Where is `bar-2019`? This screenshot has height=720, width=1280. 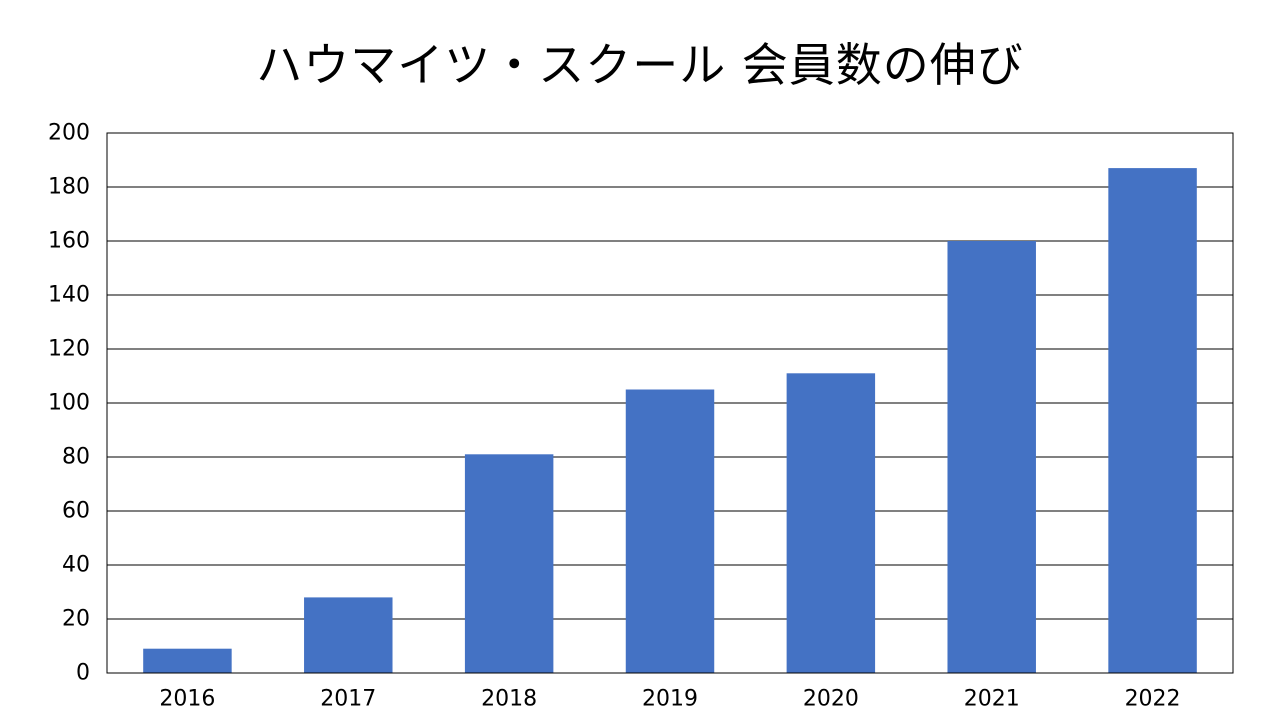 bar-2019 is located at coordinates (670, 531).